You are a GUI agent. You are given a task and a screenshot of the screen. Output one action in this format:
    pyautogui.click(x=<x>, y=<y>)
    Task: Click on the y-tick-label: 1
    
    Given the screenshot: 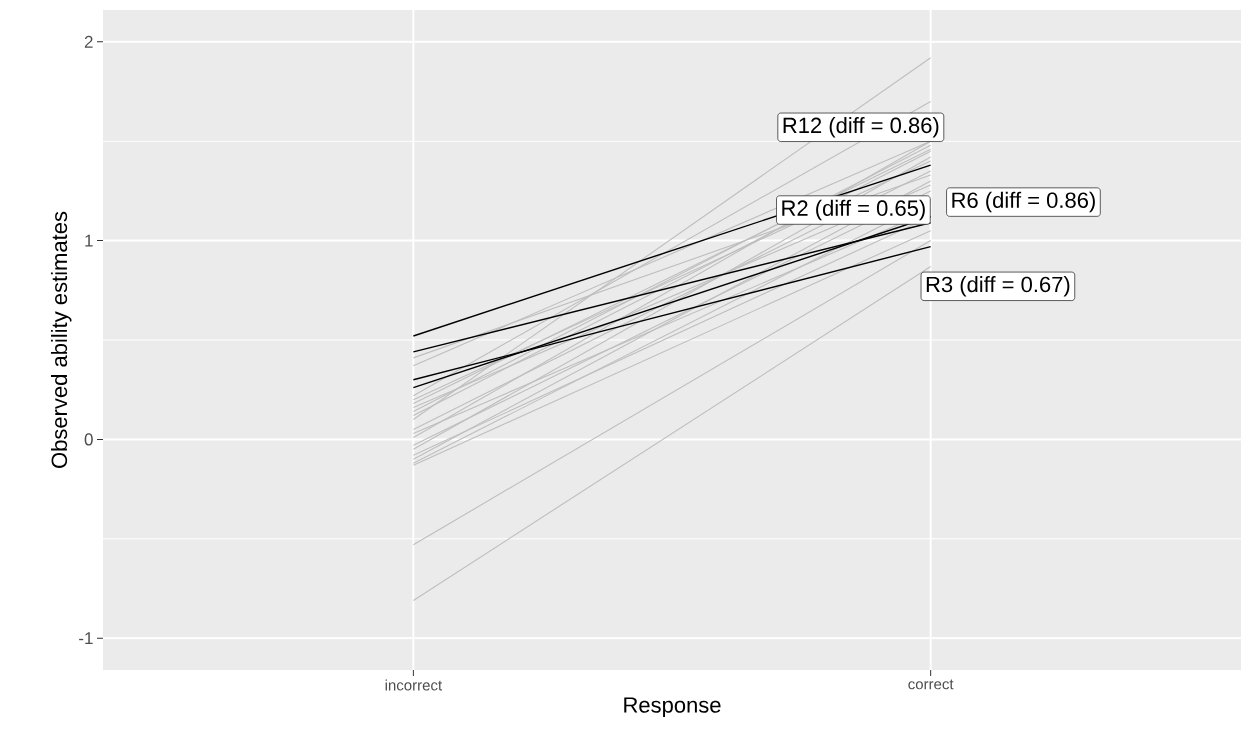 What is the action you would take?
    pyautogui.click(x=89, y=240)
    